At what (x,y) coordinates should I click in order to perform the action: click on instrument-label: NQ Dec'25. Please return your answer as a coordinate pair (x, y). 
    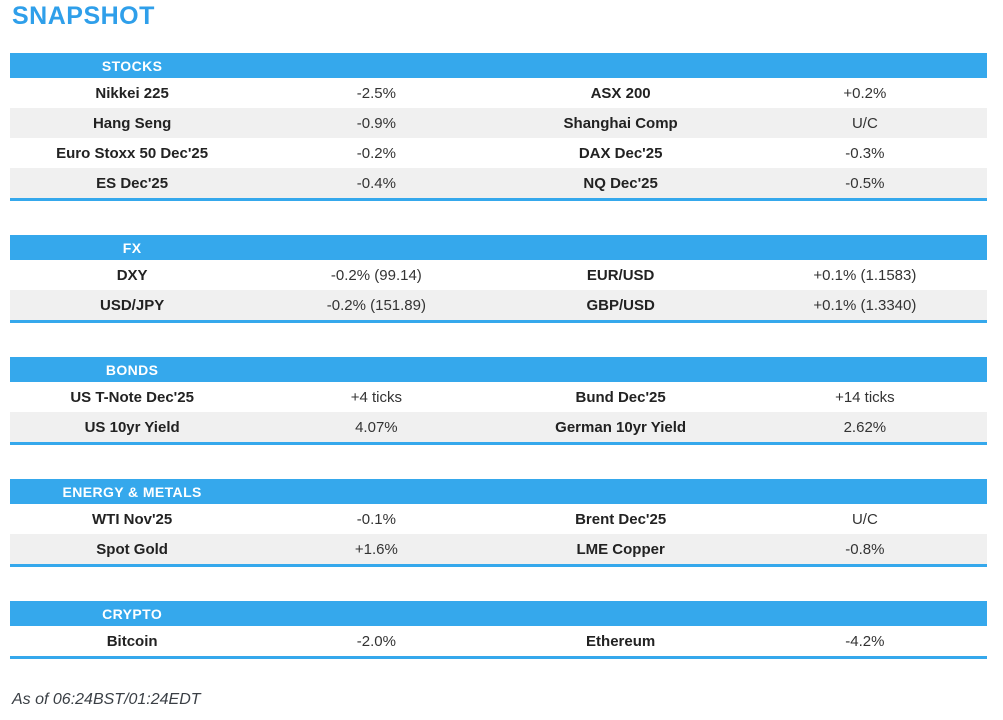
    Looking at the image, I should click on (620, 183).